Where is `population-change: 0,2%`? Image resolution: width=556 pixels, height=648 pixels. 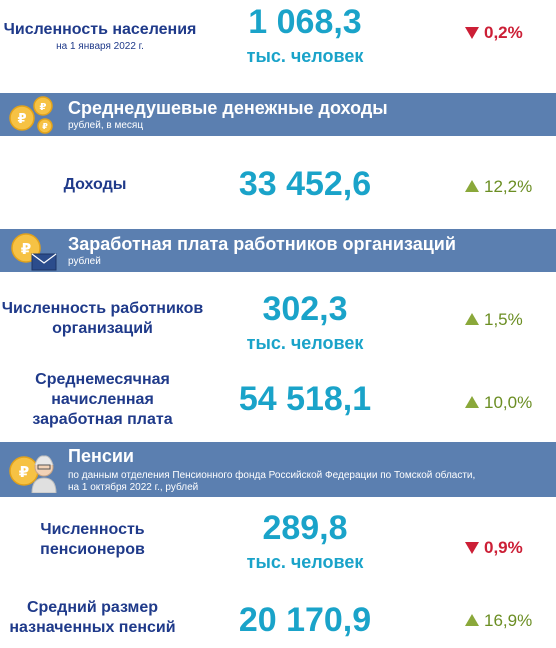 population-change: 0,2% is located at coordinates (494, 33).